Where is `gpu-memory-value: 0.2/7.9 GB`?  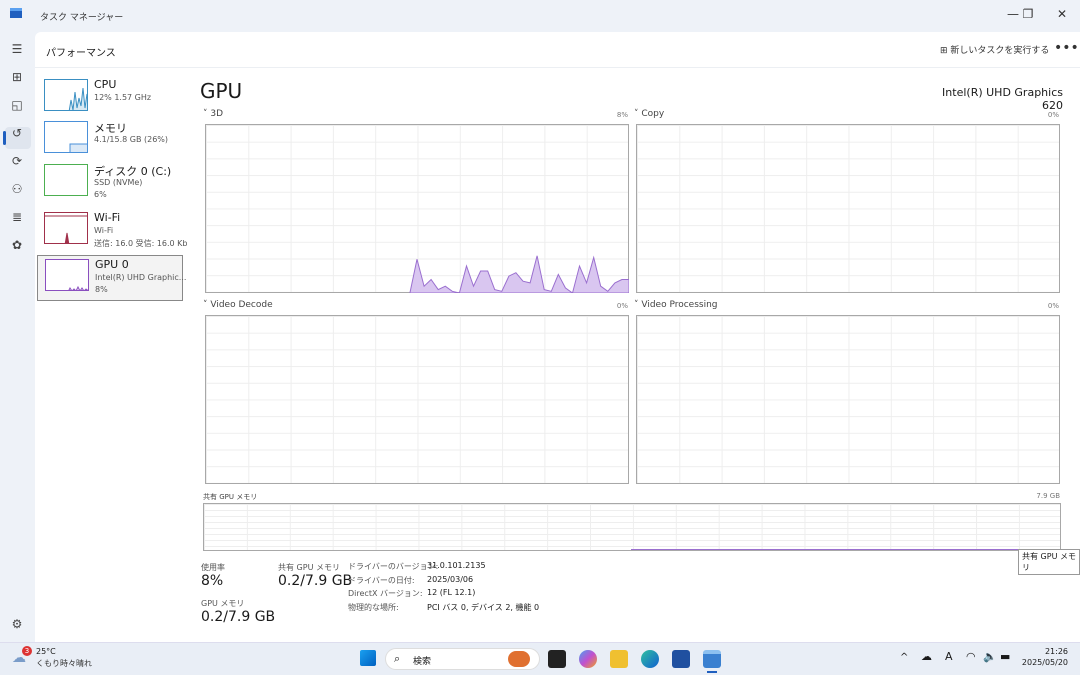
gpu-memory-value: 0.2/7.9 GB is located at coordinates (238, 617).